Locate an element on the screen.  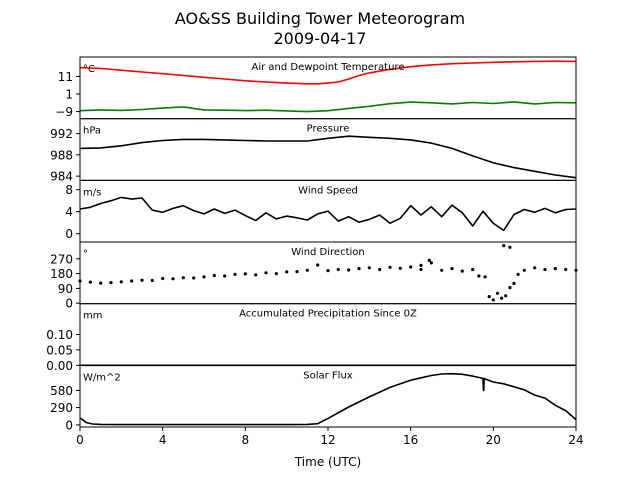
panel-pressure: 992 988 984 Pressure hPa is located at coordinates (313, 151).